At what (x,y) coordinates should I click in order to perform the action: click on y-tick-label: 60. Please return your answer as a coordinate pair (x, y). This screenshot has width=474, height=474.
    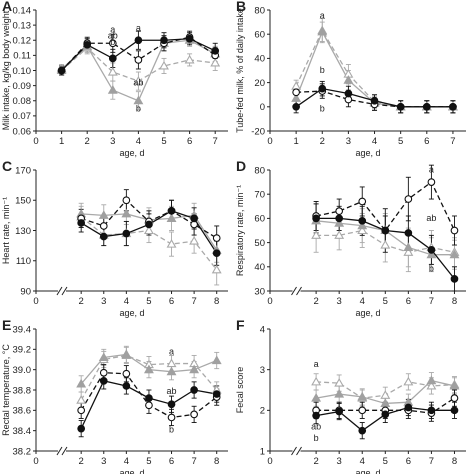
    Looking at the image, I should click on (259, 219).